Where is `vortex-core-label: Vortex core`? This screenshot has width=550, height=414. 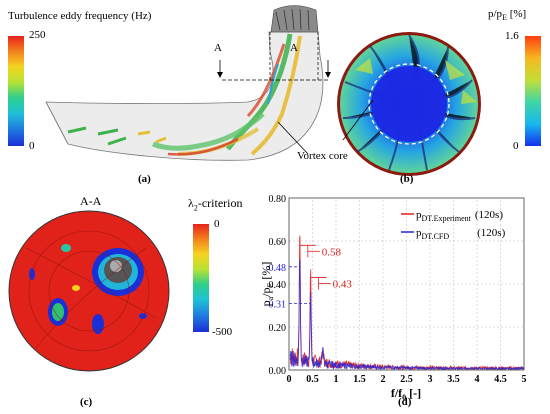 vortex-core-label: Vortex core is located at coordinates (322, 156).